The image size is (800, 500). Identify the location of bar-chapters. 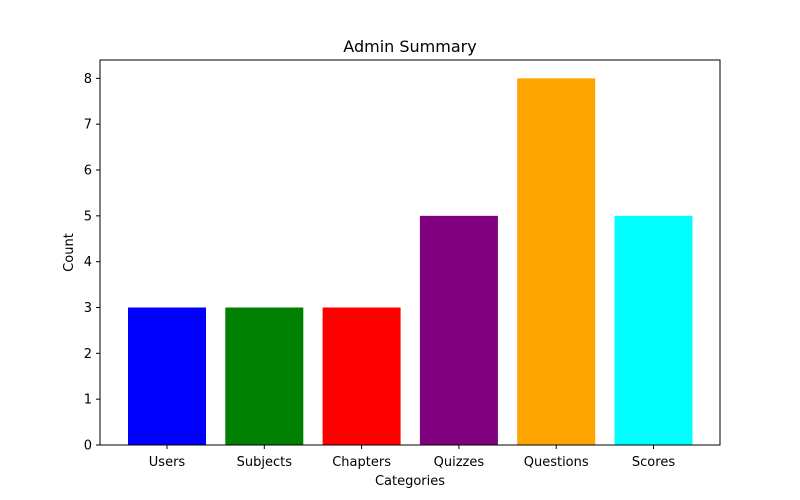
(361, 376).